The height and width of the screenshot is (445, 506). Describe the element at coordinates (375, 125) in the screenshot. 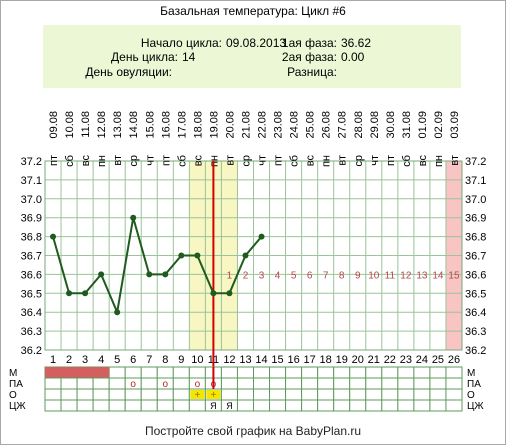

I see `date-label: 29.08` at that location.